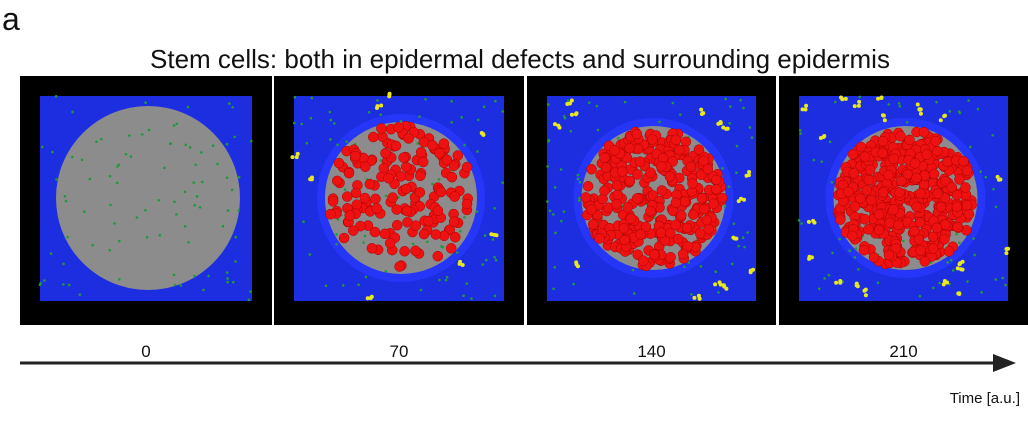 The image size is (1028, 421). Describe the element at coordinates (651, 351) in the screenshot. I see `time-label: 140` at that location.